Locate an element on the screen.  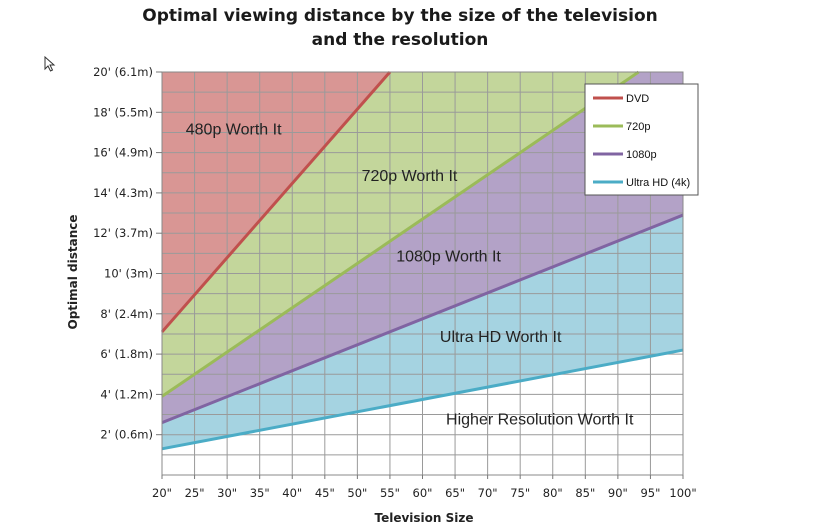
region-label: Higher Resolution Worth It is located at coordinates (540, 420).